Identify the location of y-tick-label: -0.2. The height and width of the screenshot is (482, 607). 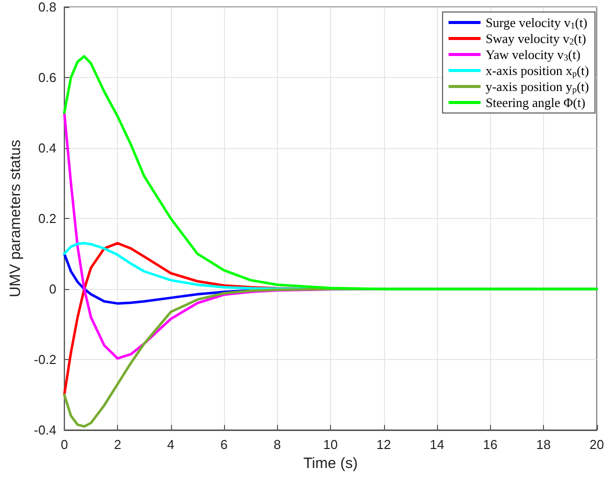
(45, 359).